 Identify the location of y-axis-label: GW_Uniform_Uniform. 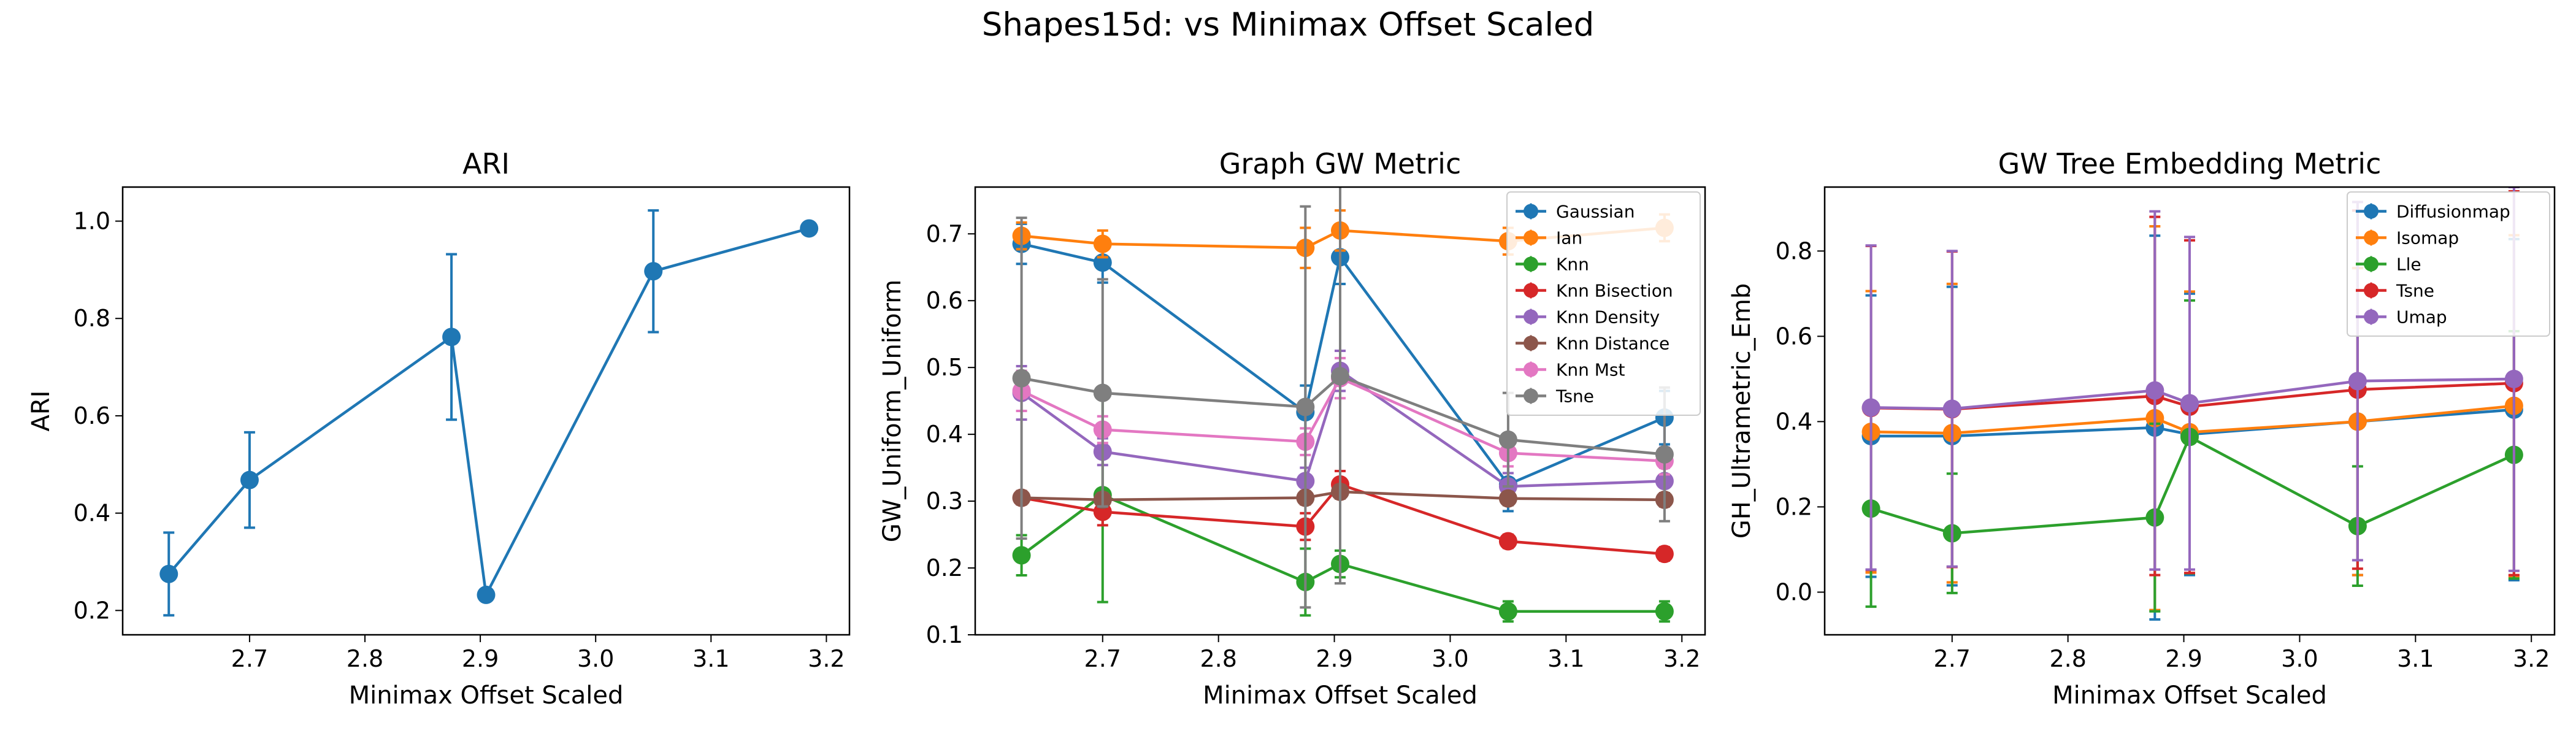
(892, 411).